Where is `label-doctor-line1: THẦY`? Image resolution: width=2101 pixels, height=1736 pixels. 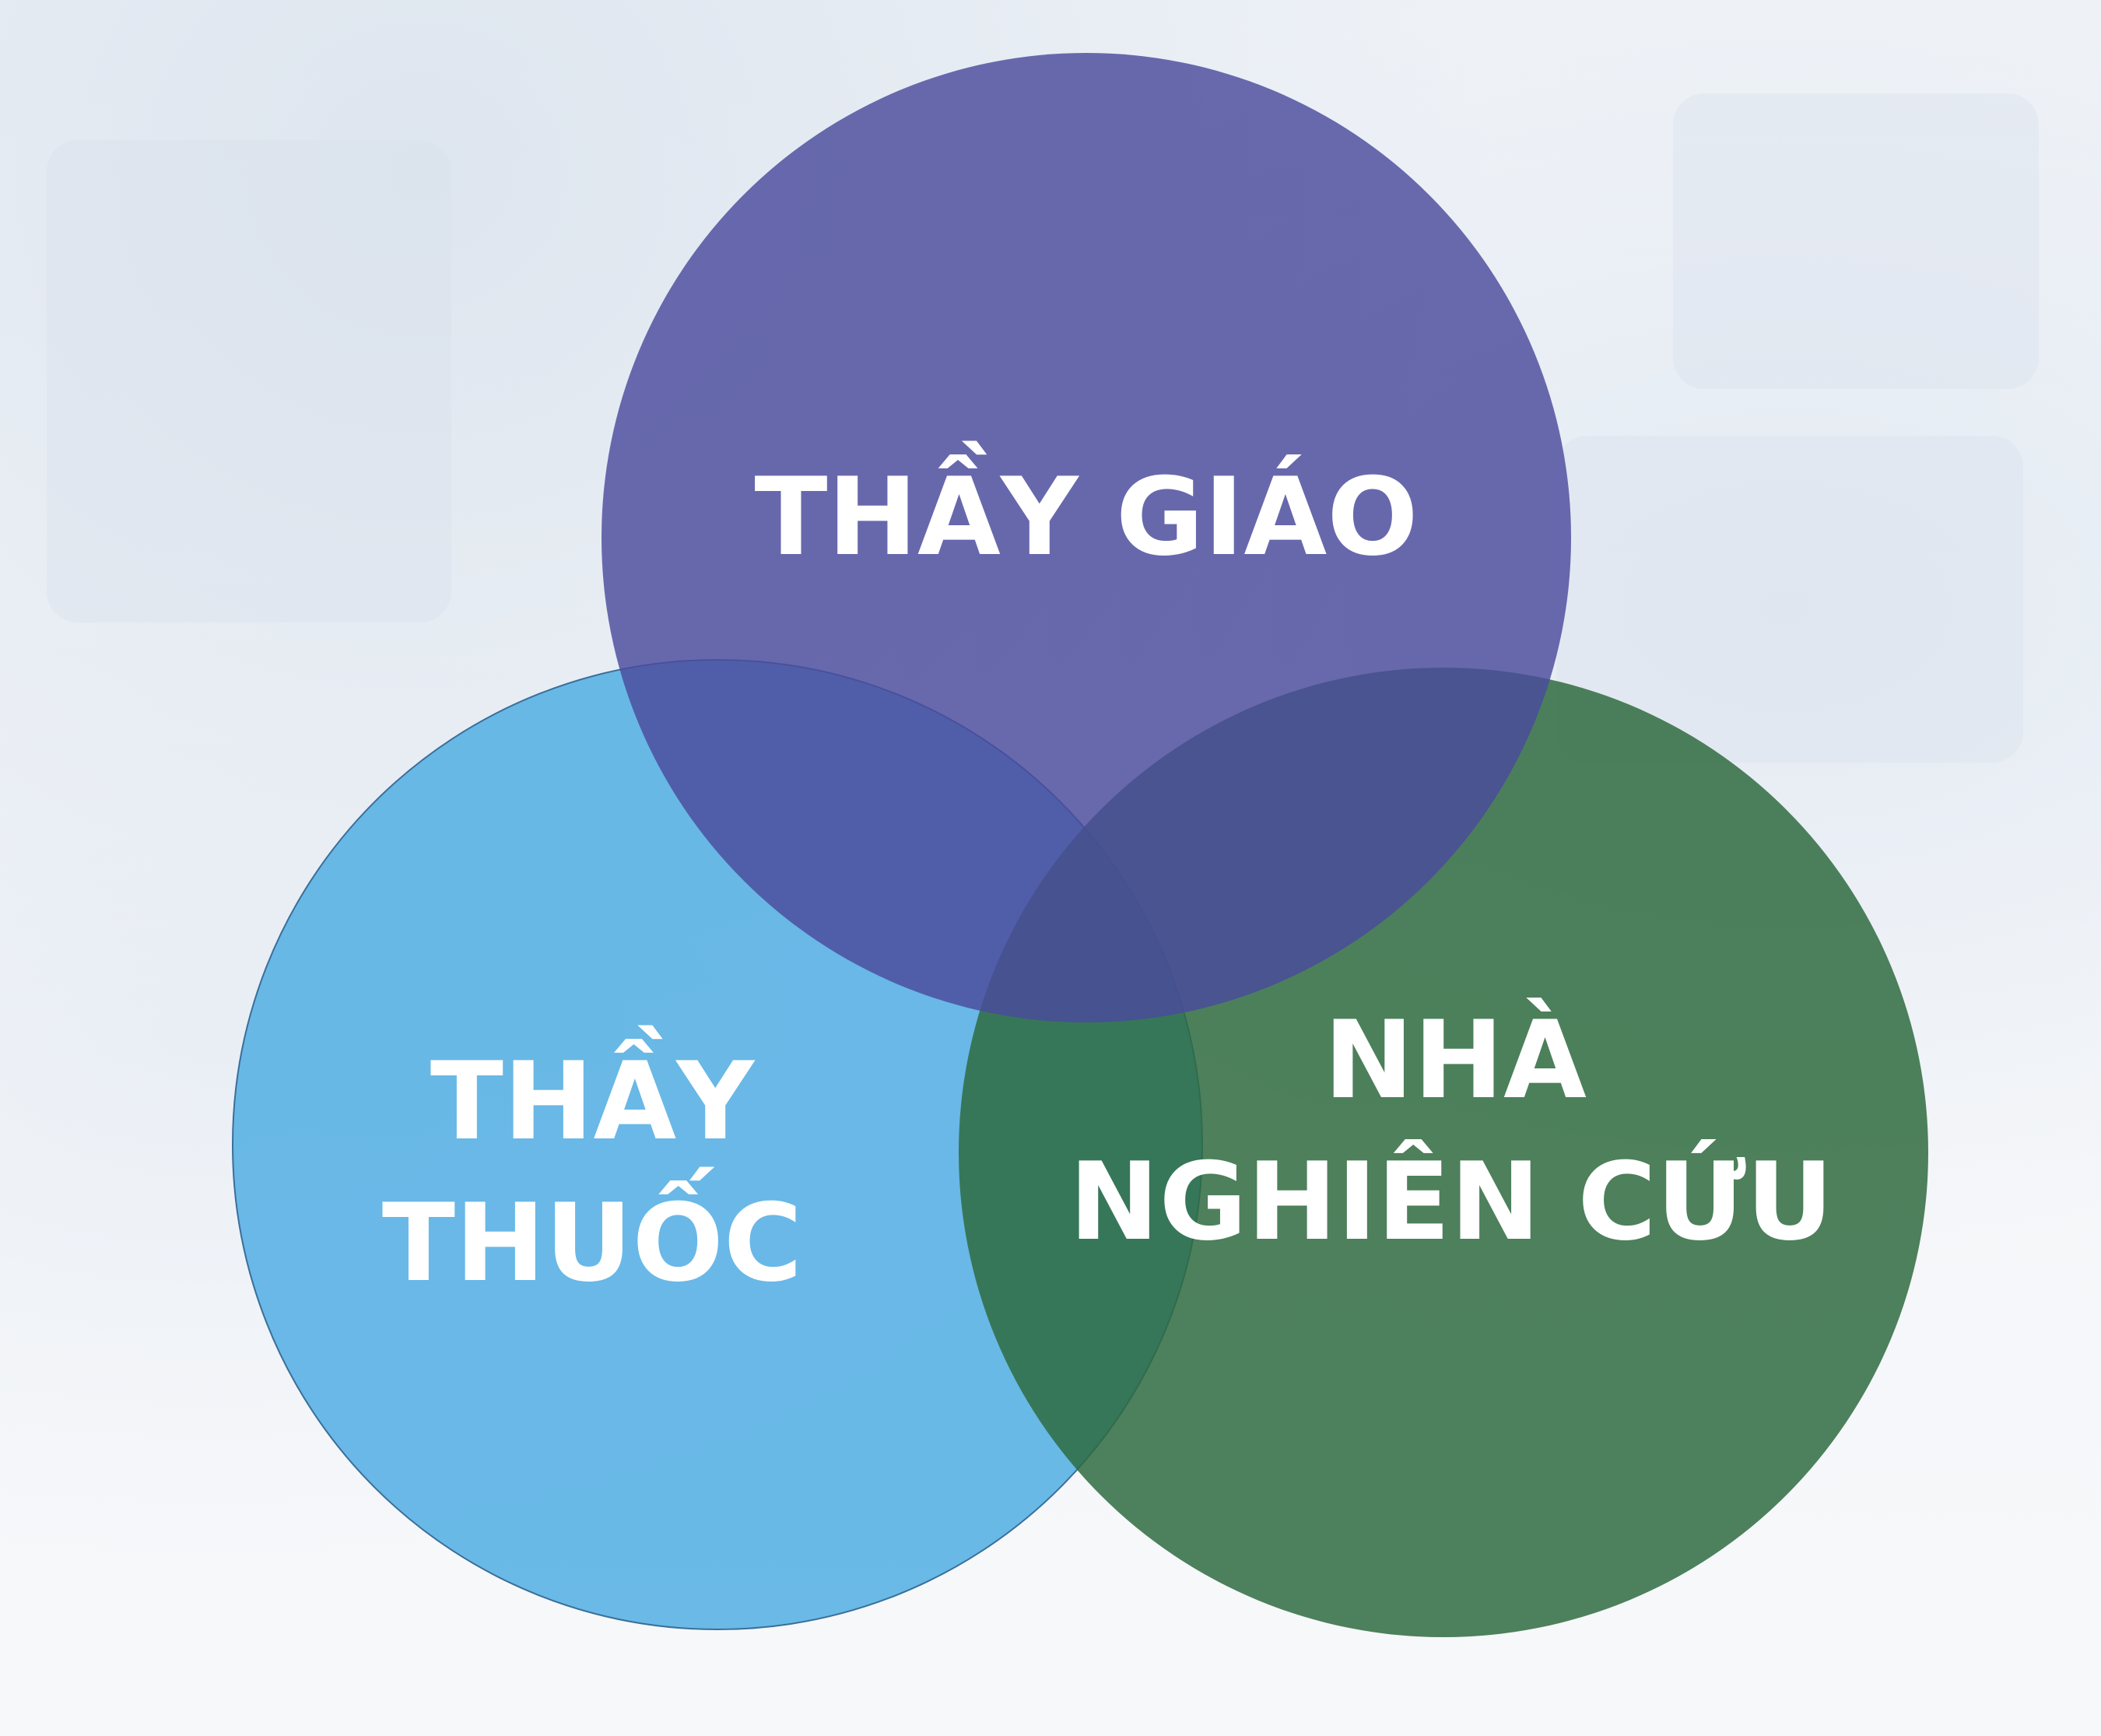 label-doctor-line1: THẦY is located at coordinates (593, 1095).